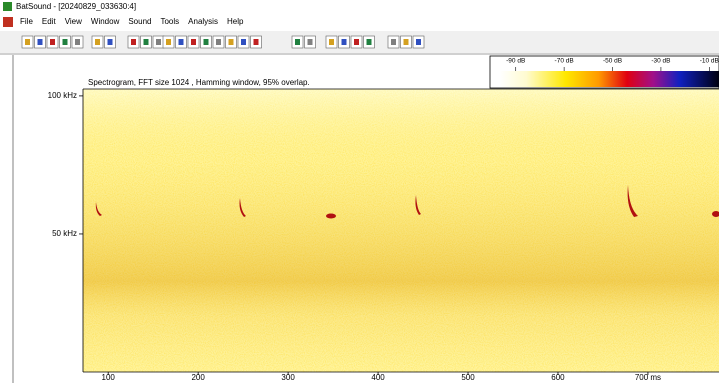  What do you see at coordinates (515, 61) in the screenshot?
I see `colorbar-tick-label: -90 dB` at bounding box center [515, 61].